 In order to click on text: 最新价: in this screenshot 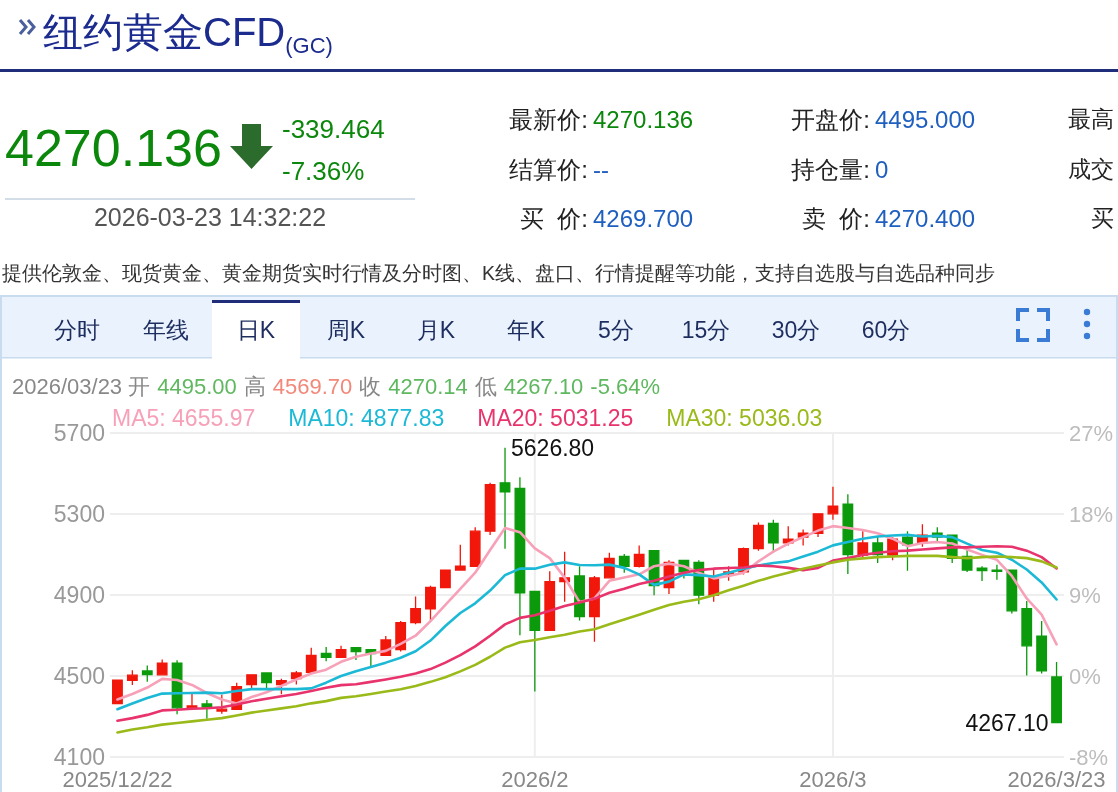, I will do `click(548, 119)`.